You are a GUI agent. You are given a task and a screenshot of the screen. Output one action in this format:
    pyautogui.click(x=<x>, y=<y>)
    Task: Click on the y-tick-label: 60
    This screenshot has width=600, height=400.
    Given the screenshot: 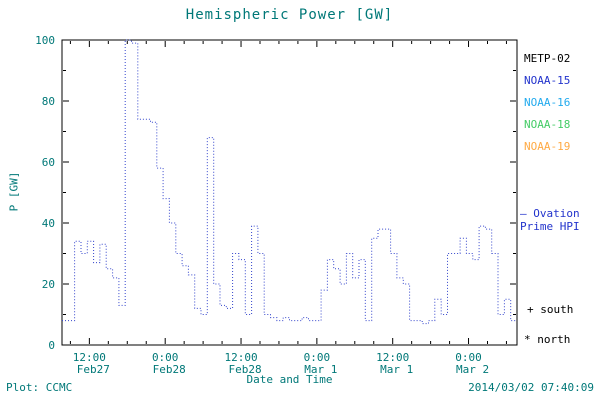 What is the action you would take?
    pyautogui.click(x=48, y=162)
    